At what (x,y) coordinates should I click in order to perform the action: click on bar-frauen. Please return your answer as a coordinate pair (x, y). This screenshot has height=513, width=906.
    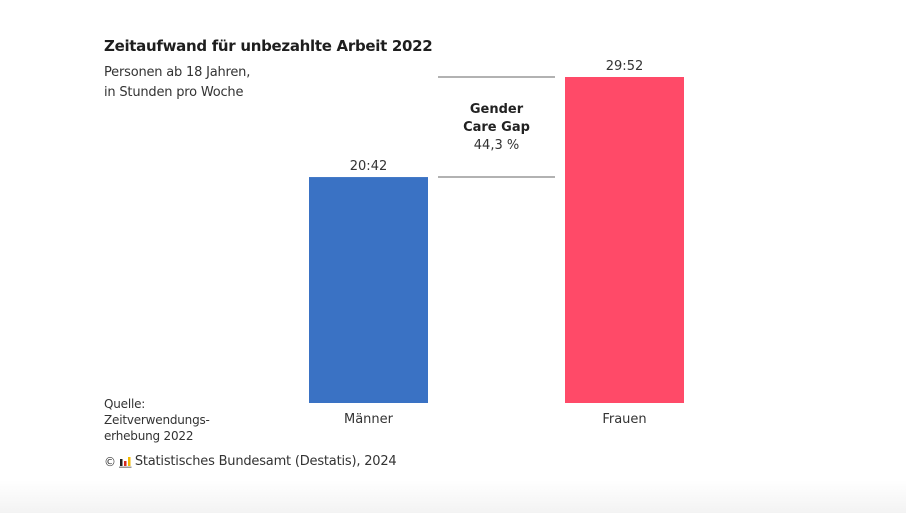
    Looking at the image, I should click on (624, 240).